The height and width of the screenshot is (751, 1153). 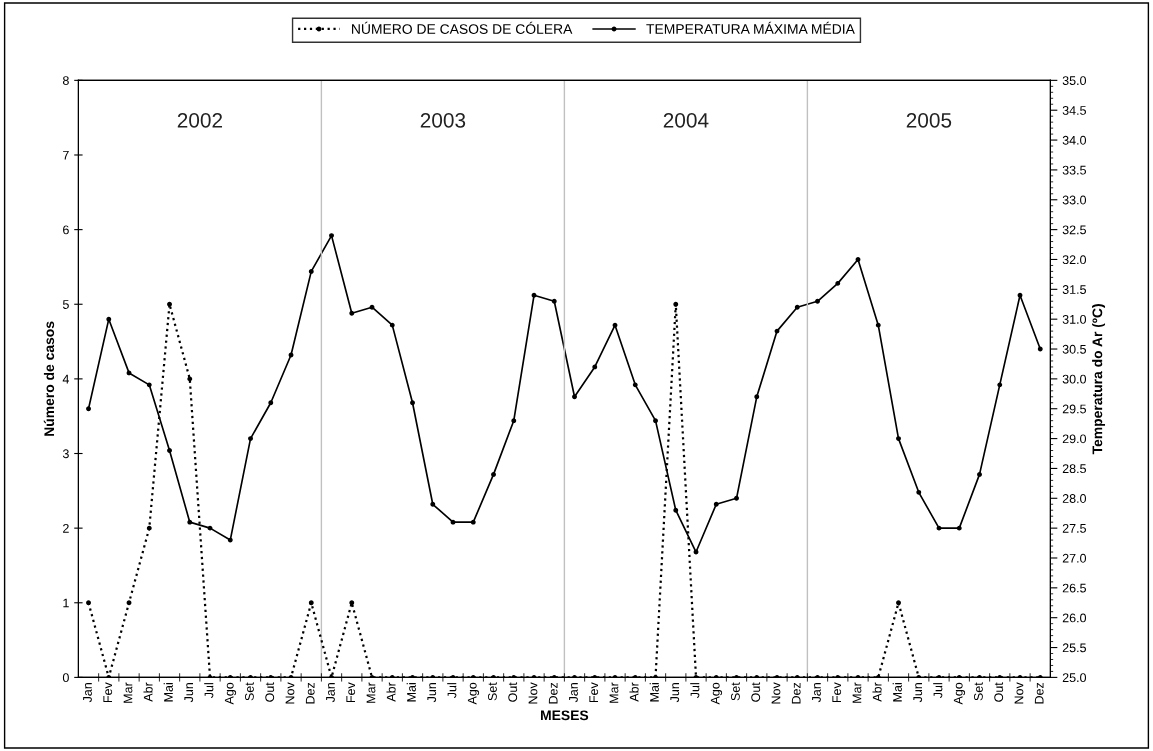 I want to click on y2-tick-label: 33.0, so click(x=1074, y=200).